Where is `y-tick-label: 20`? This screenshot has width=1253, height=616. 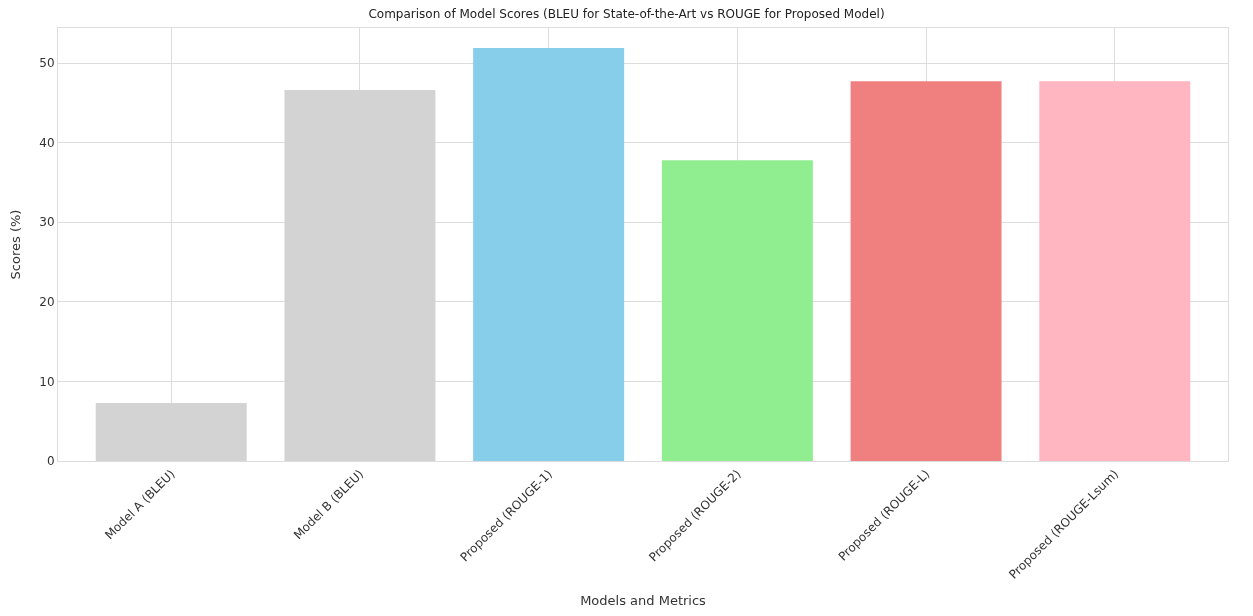
y-tick-label: 20 is located at coordinates (47, 302).